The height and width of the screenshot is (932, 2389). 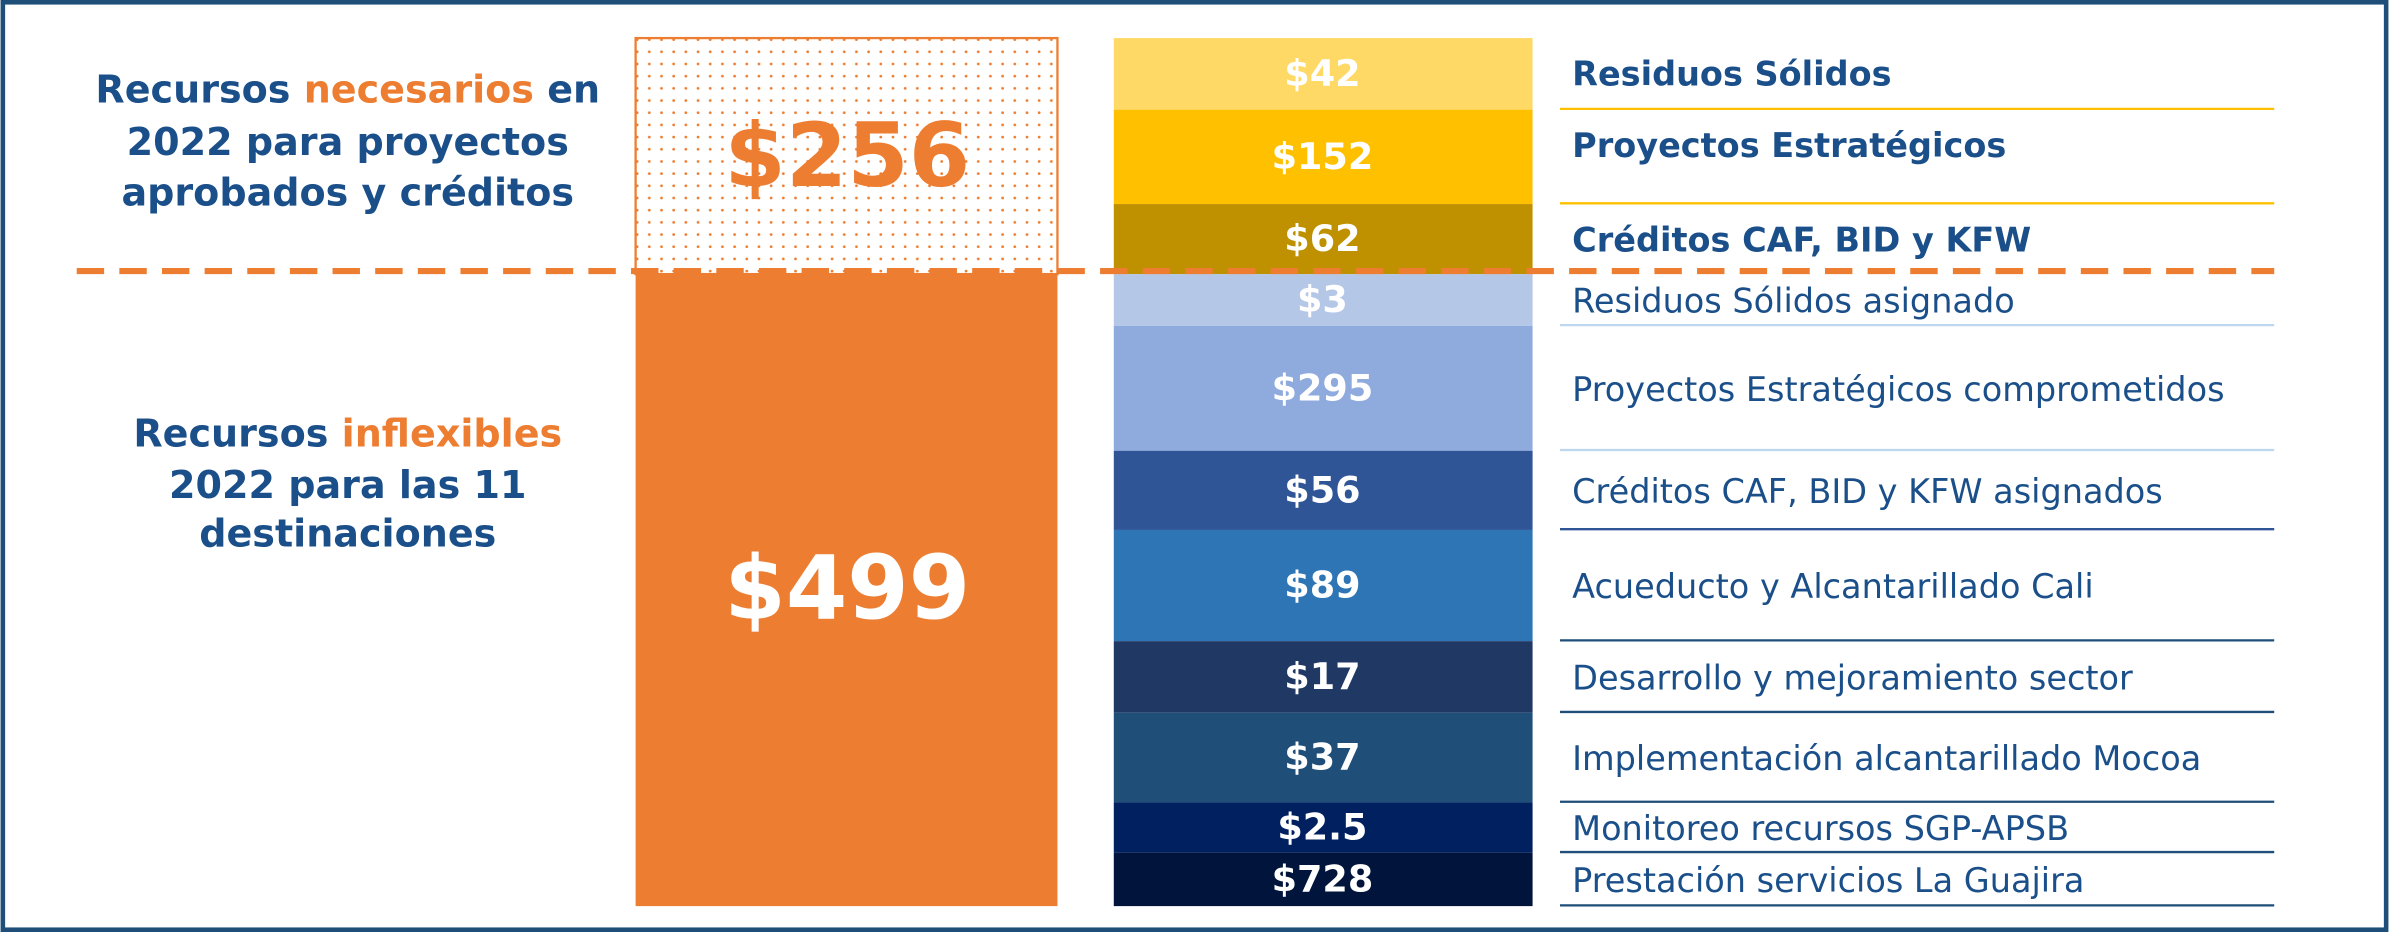 What do you see at coordinates (1801, 240) in the screenshot?
I see `segment-label: Créditos CAF, BID y KFW` at bounding box center [1801, 240].